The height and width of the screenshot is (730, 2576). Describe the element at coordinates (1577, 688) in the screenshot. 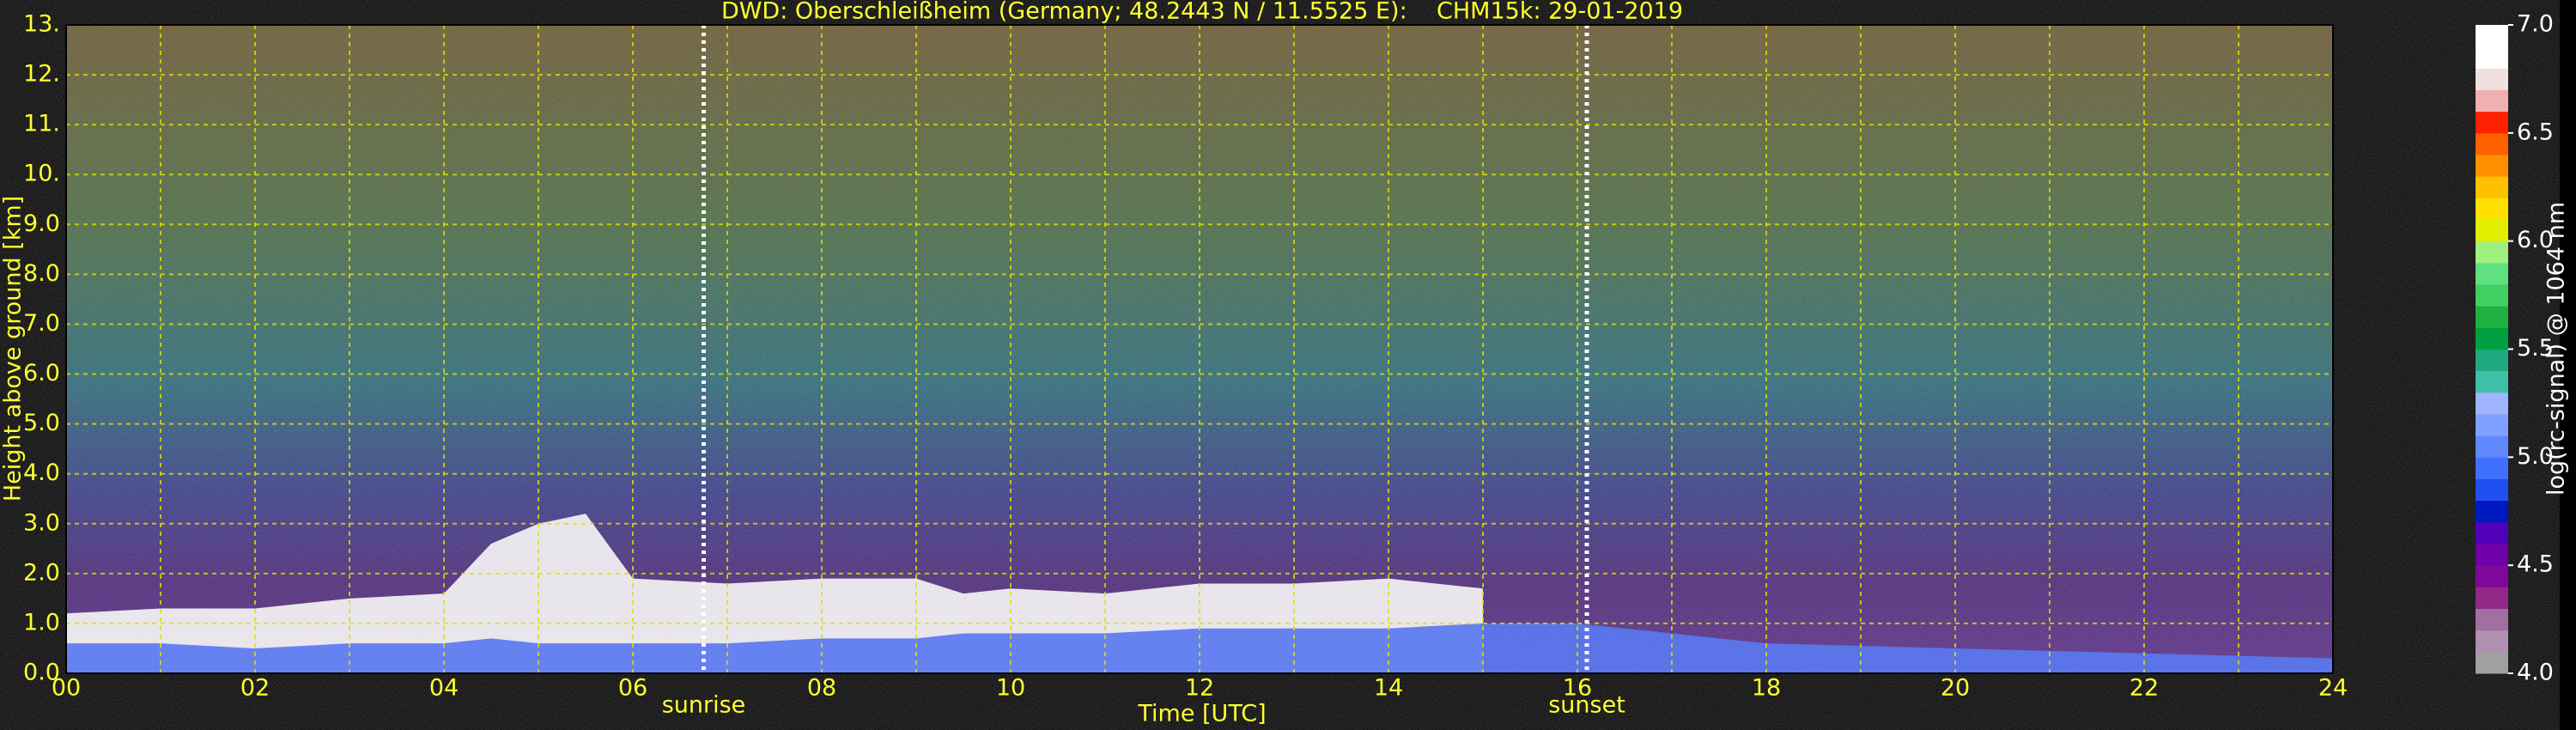

I see `x-tick-label: 16` at that location.